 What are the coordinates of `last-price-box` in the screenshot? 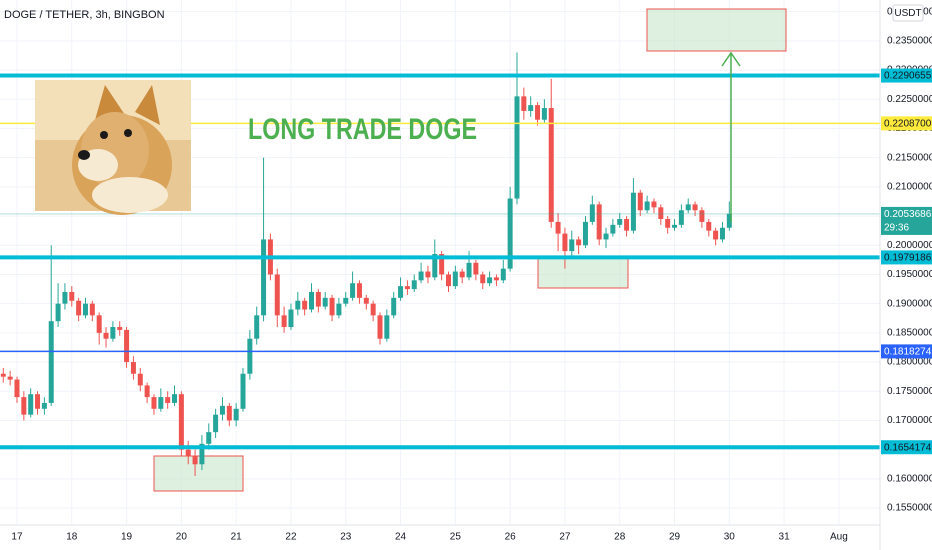 It's located at (906, 220).